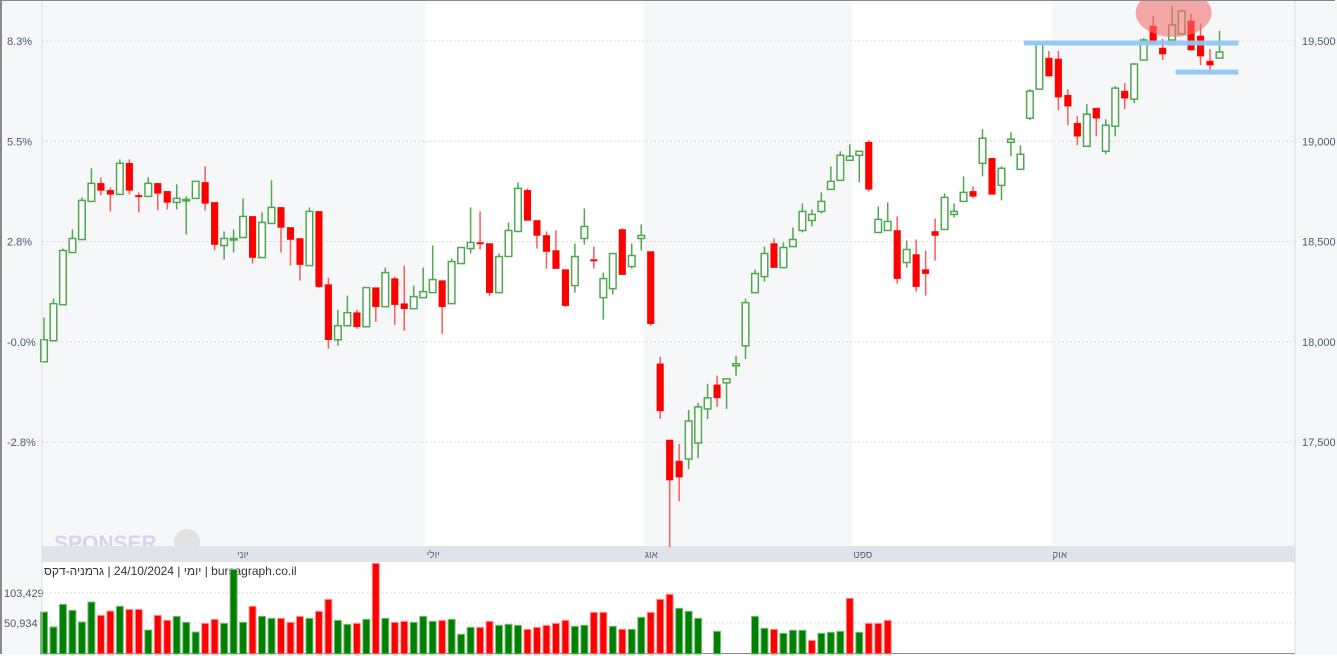 This screenshot has width=1337, height=656. What do you see at coordinates (21, 624) in the screenshot?
I see `volume-tick-label: 50,934` at bounding box center [21, 624].